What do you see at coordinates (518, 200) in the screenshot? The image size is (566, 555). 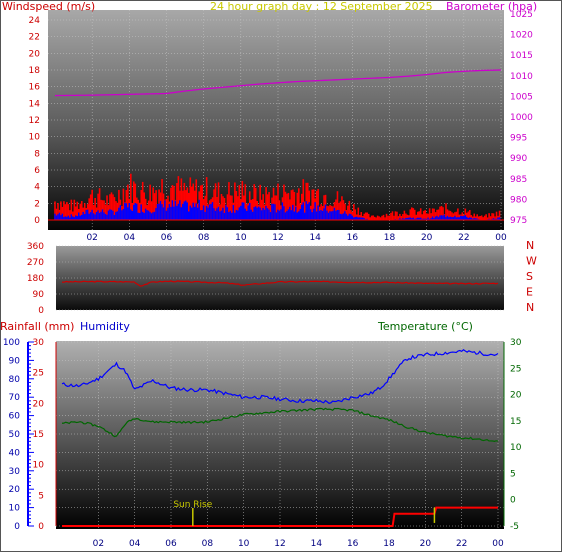 I see `barometer-tick-label: 980` at bounding box center [518, 200].